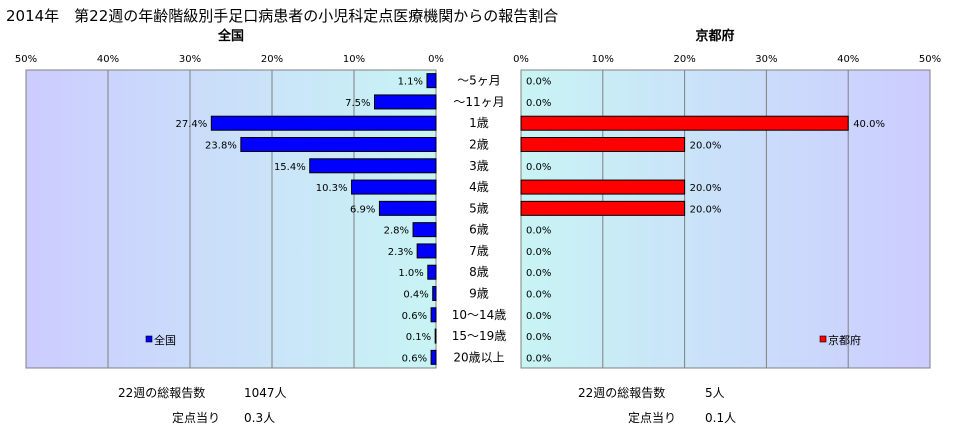 Image resolution: width=968 pixels, height=434 pixels. Describe the element at coordinates (26, 59) in the screenshot. I see `national-tick-label: 50%` at that location.